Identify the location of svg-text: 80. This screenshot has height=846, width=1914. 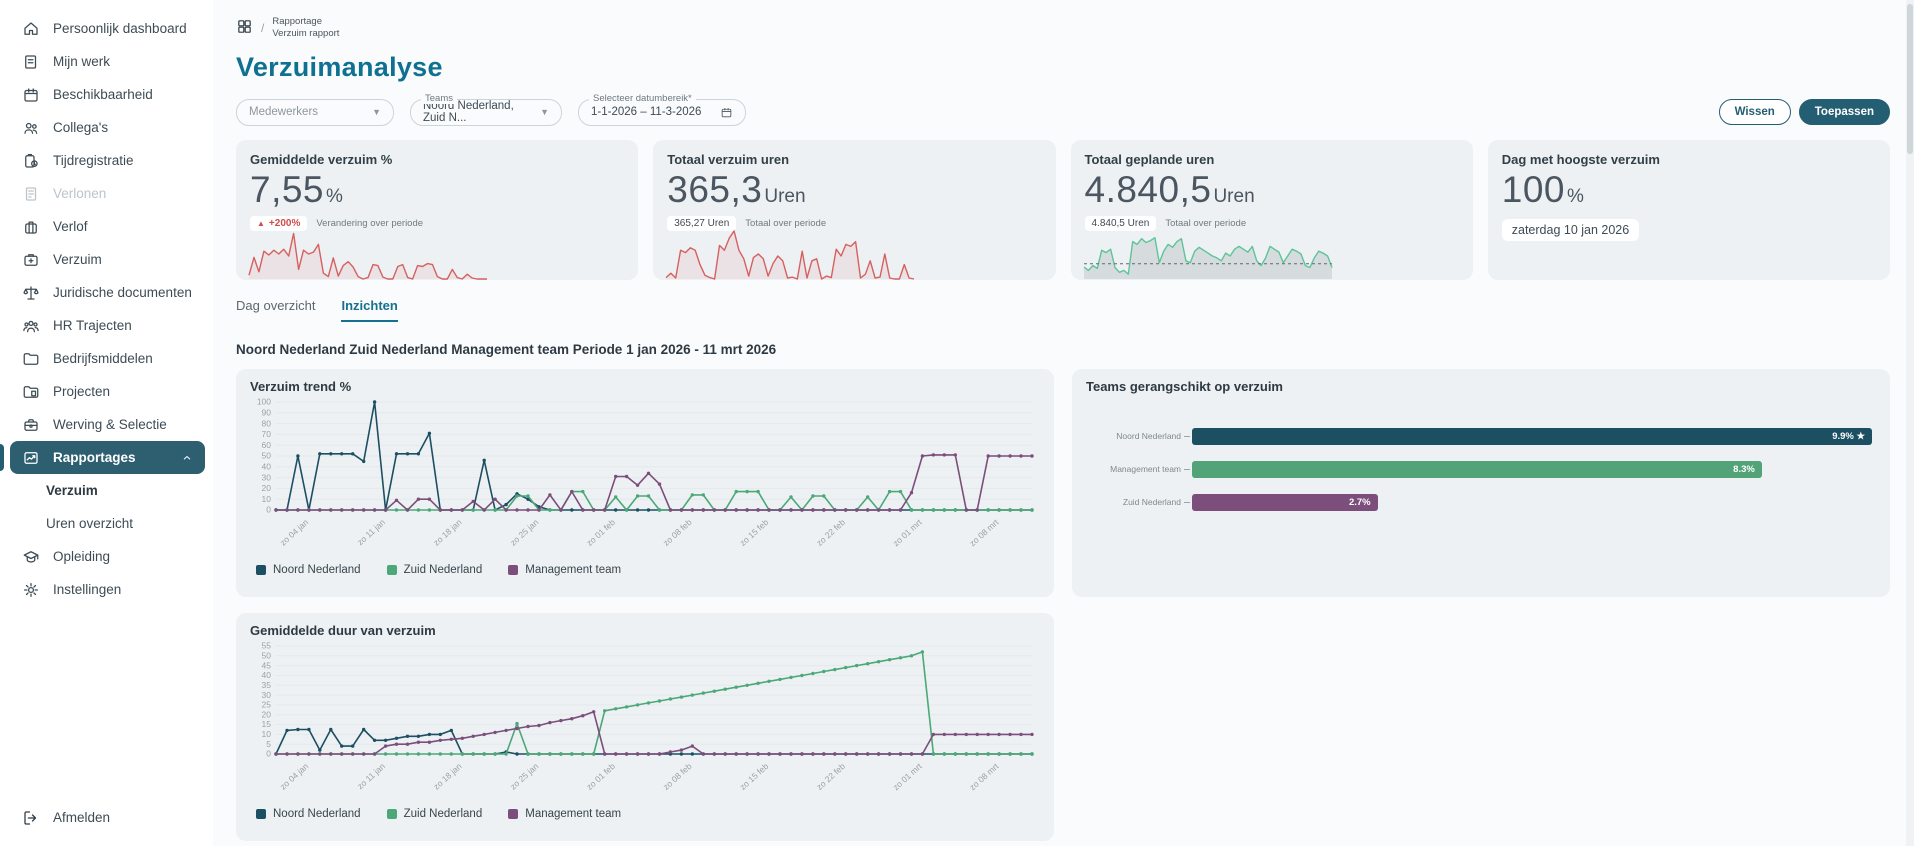
(267, 423).